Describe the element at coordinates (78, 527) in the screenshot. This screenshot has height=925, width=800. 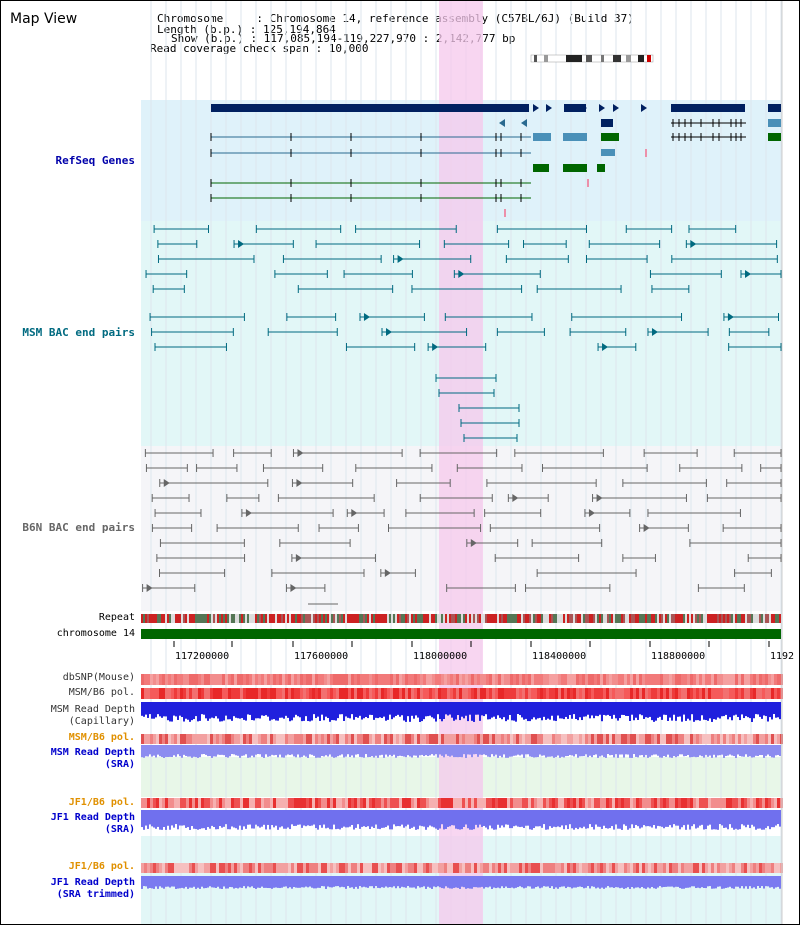
I see `track-label-b6n-bac: B6N BAC end pairs` at that location.